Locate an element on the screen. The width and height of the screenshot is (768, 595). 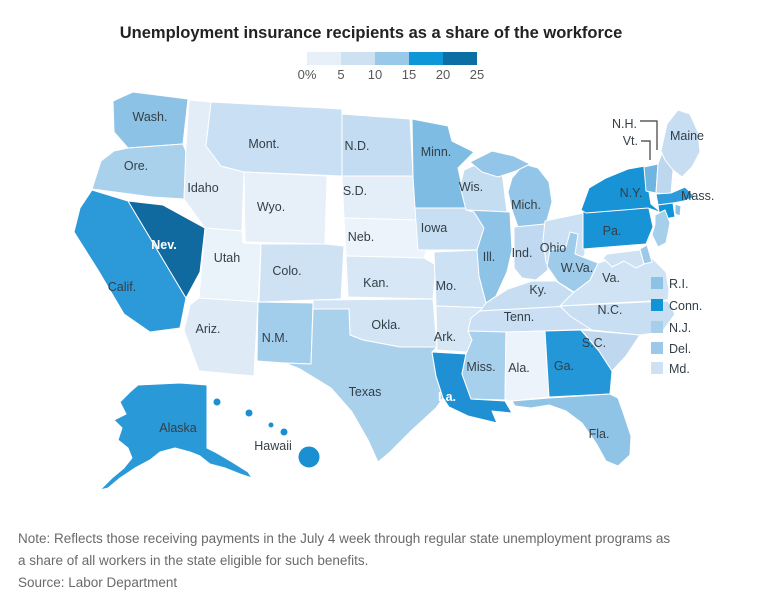
state-label-idaho: Idaho is located at coordinates (202, 188).